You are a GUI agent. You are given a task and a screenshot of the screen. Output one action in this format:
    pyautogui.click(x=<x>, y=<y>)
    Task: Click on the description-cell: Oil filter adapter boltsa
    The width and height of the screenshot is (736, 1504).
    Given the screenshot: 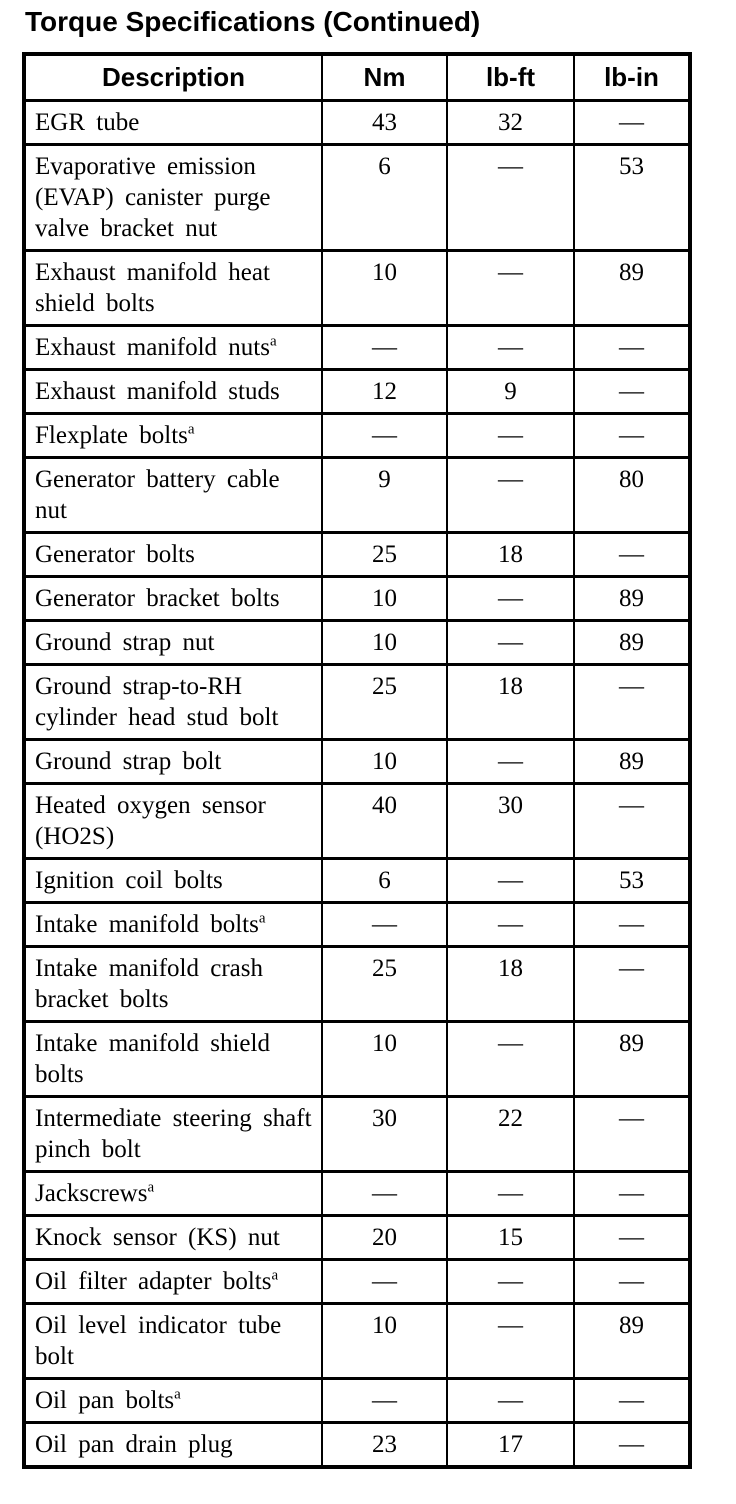 What is the action you would take?
    pyautogui.click(x=173, y=1281)
    